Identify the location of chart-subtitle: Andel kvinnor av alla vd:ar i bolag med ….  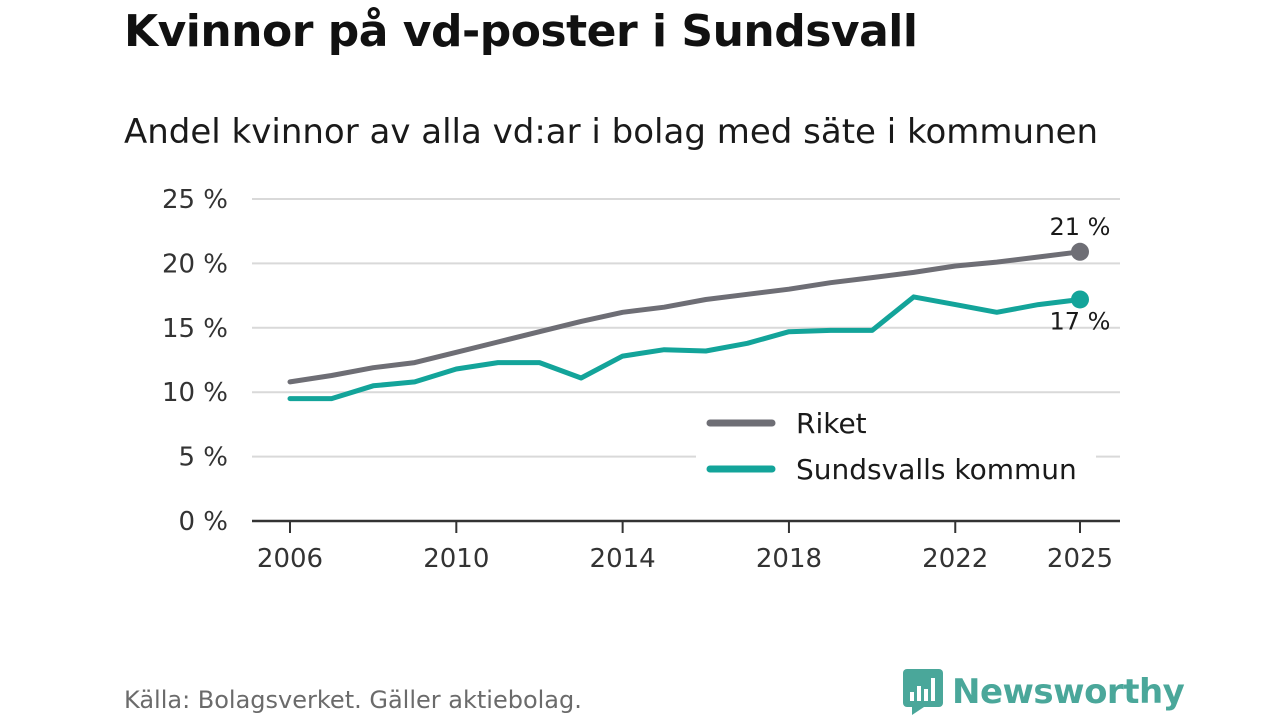
(611, 132).